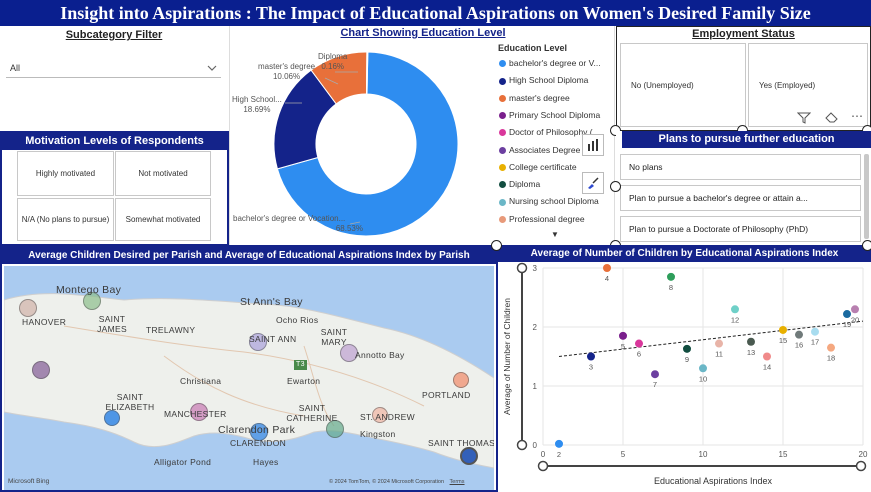 Image resolution: width=871 pixels, height=492 pixels. What do you see at coordinates (857, 116) in the screenshot?
I see `more-options-icon: ⋯` at bounding box center [857, 116].